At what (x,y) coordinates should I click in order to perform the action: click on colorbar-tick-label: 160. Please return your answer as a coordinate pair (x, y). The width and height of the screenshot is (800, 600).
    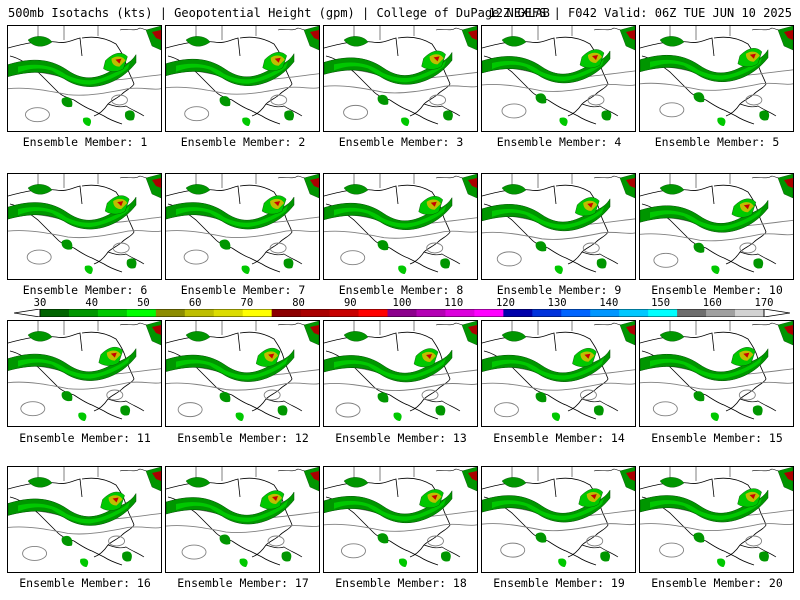
    Looking at the image, I should click on (712, 303).